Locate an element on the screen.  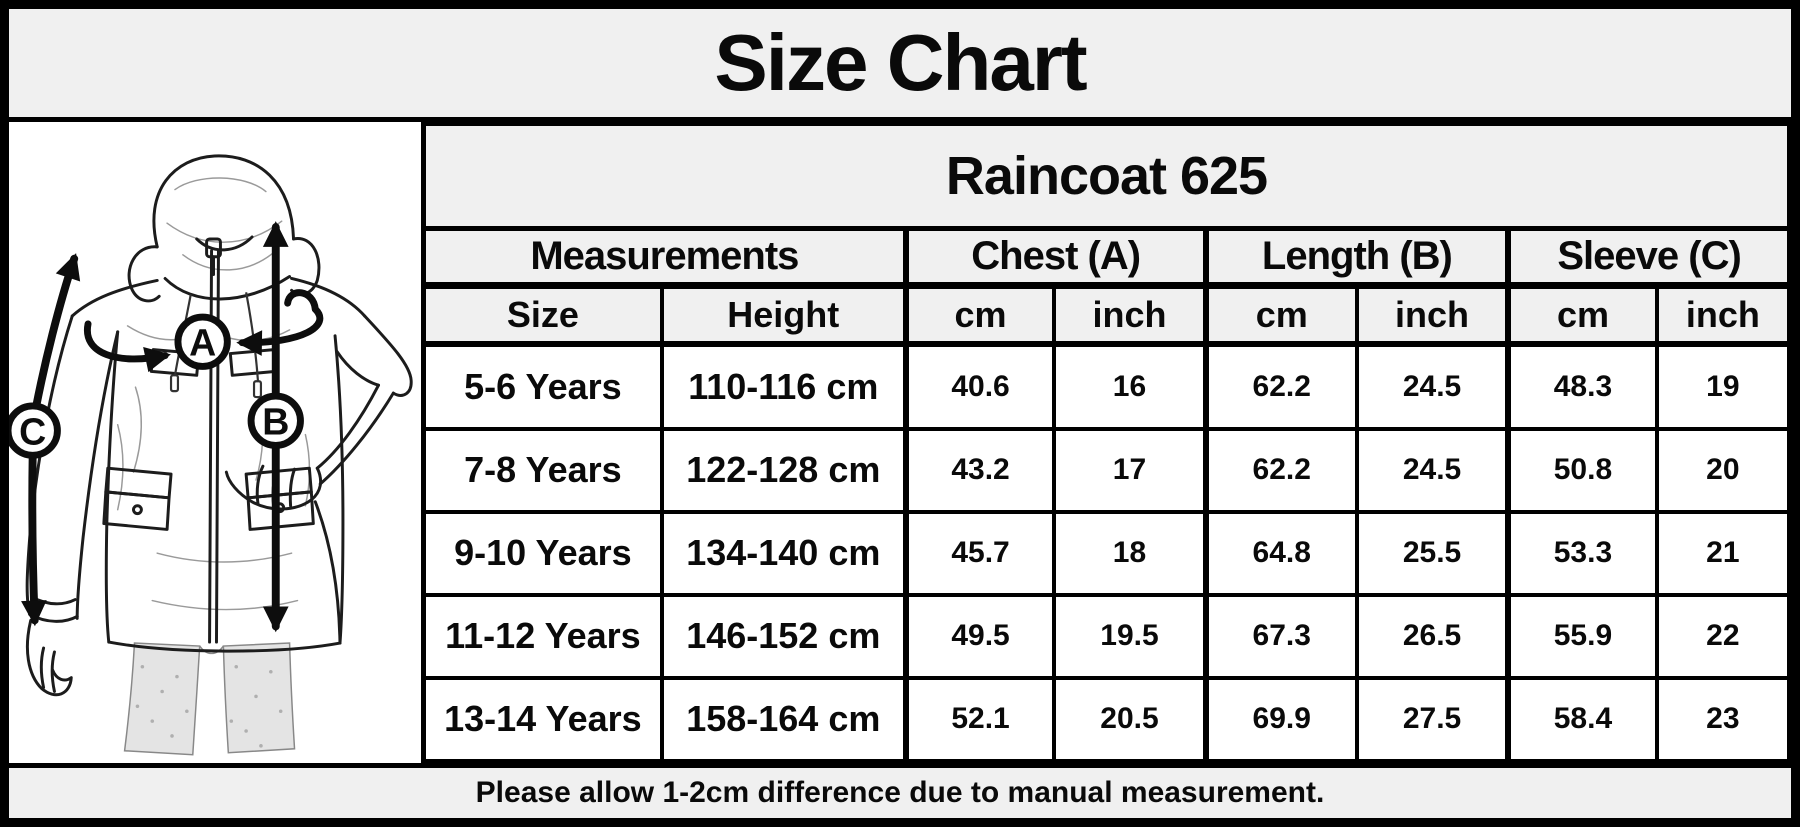
cell-size: 5-6 Years is located at coordinates (545, 386).